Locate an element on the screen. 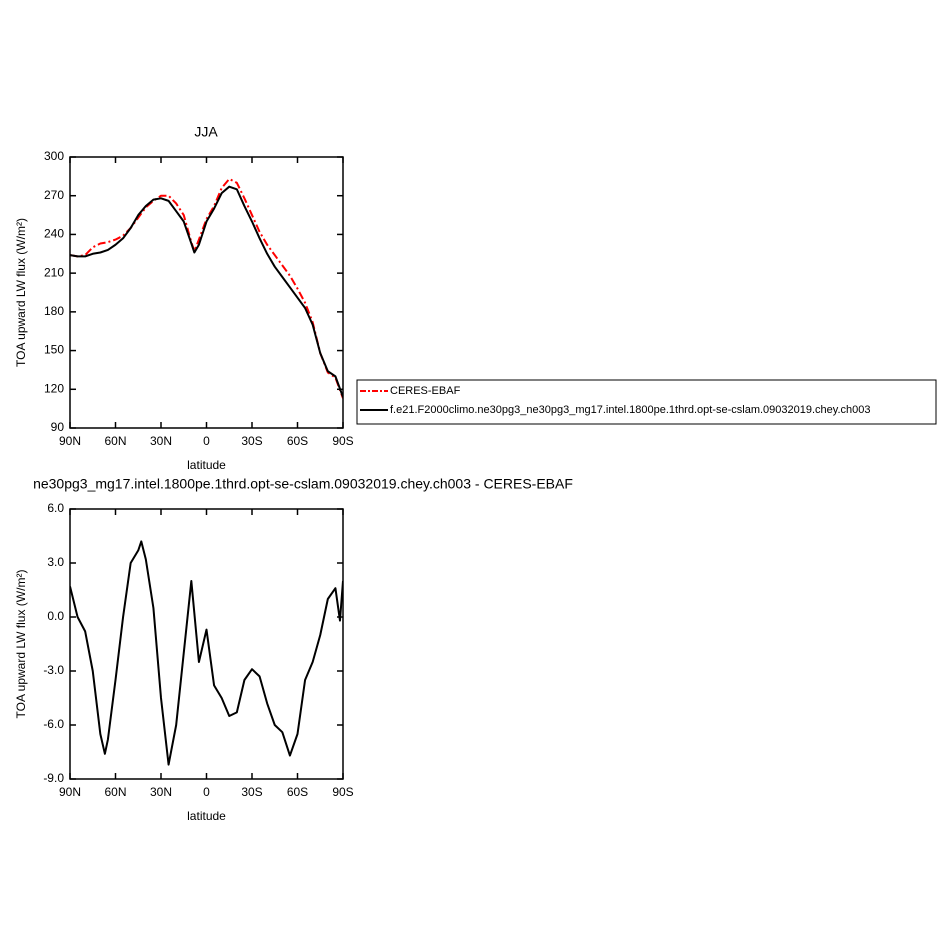 The width and height of the screenshot is (950, 950). y-tick-label: 210 is located at coordinates (54, 272).